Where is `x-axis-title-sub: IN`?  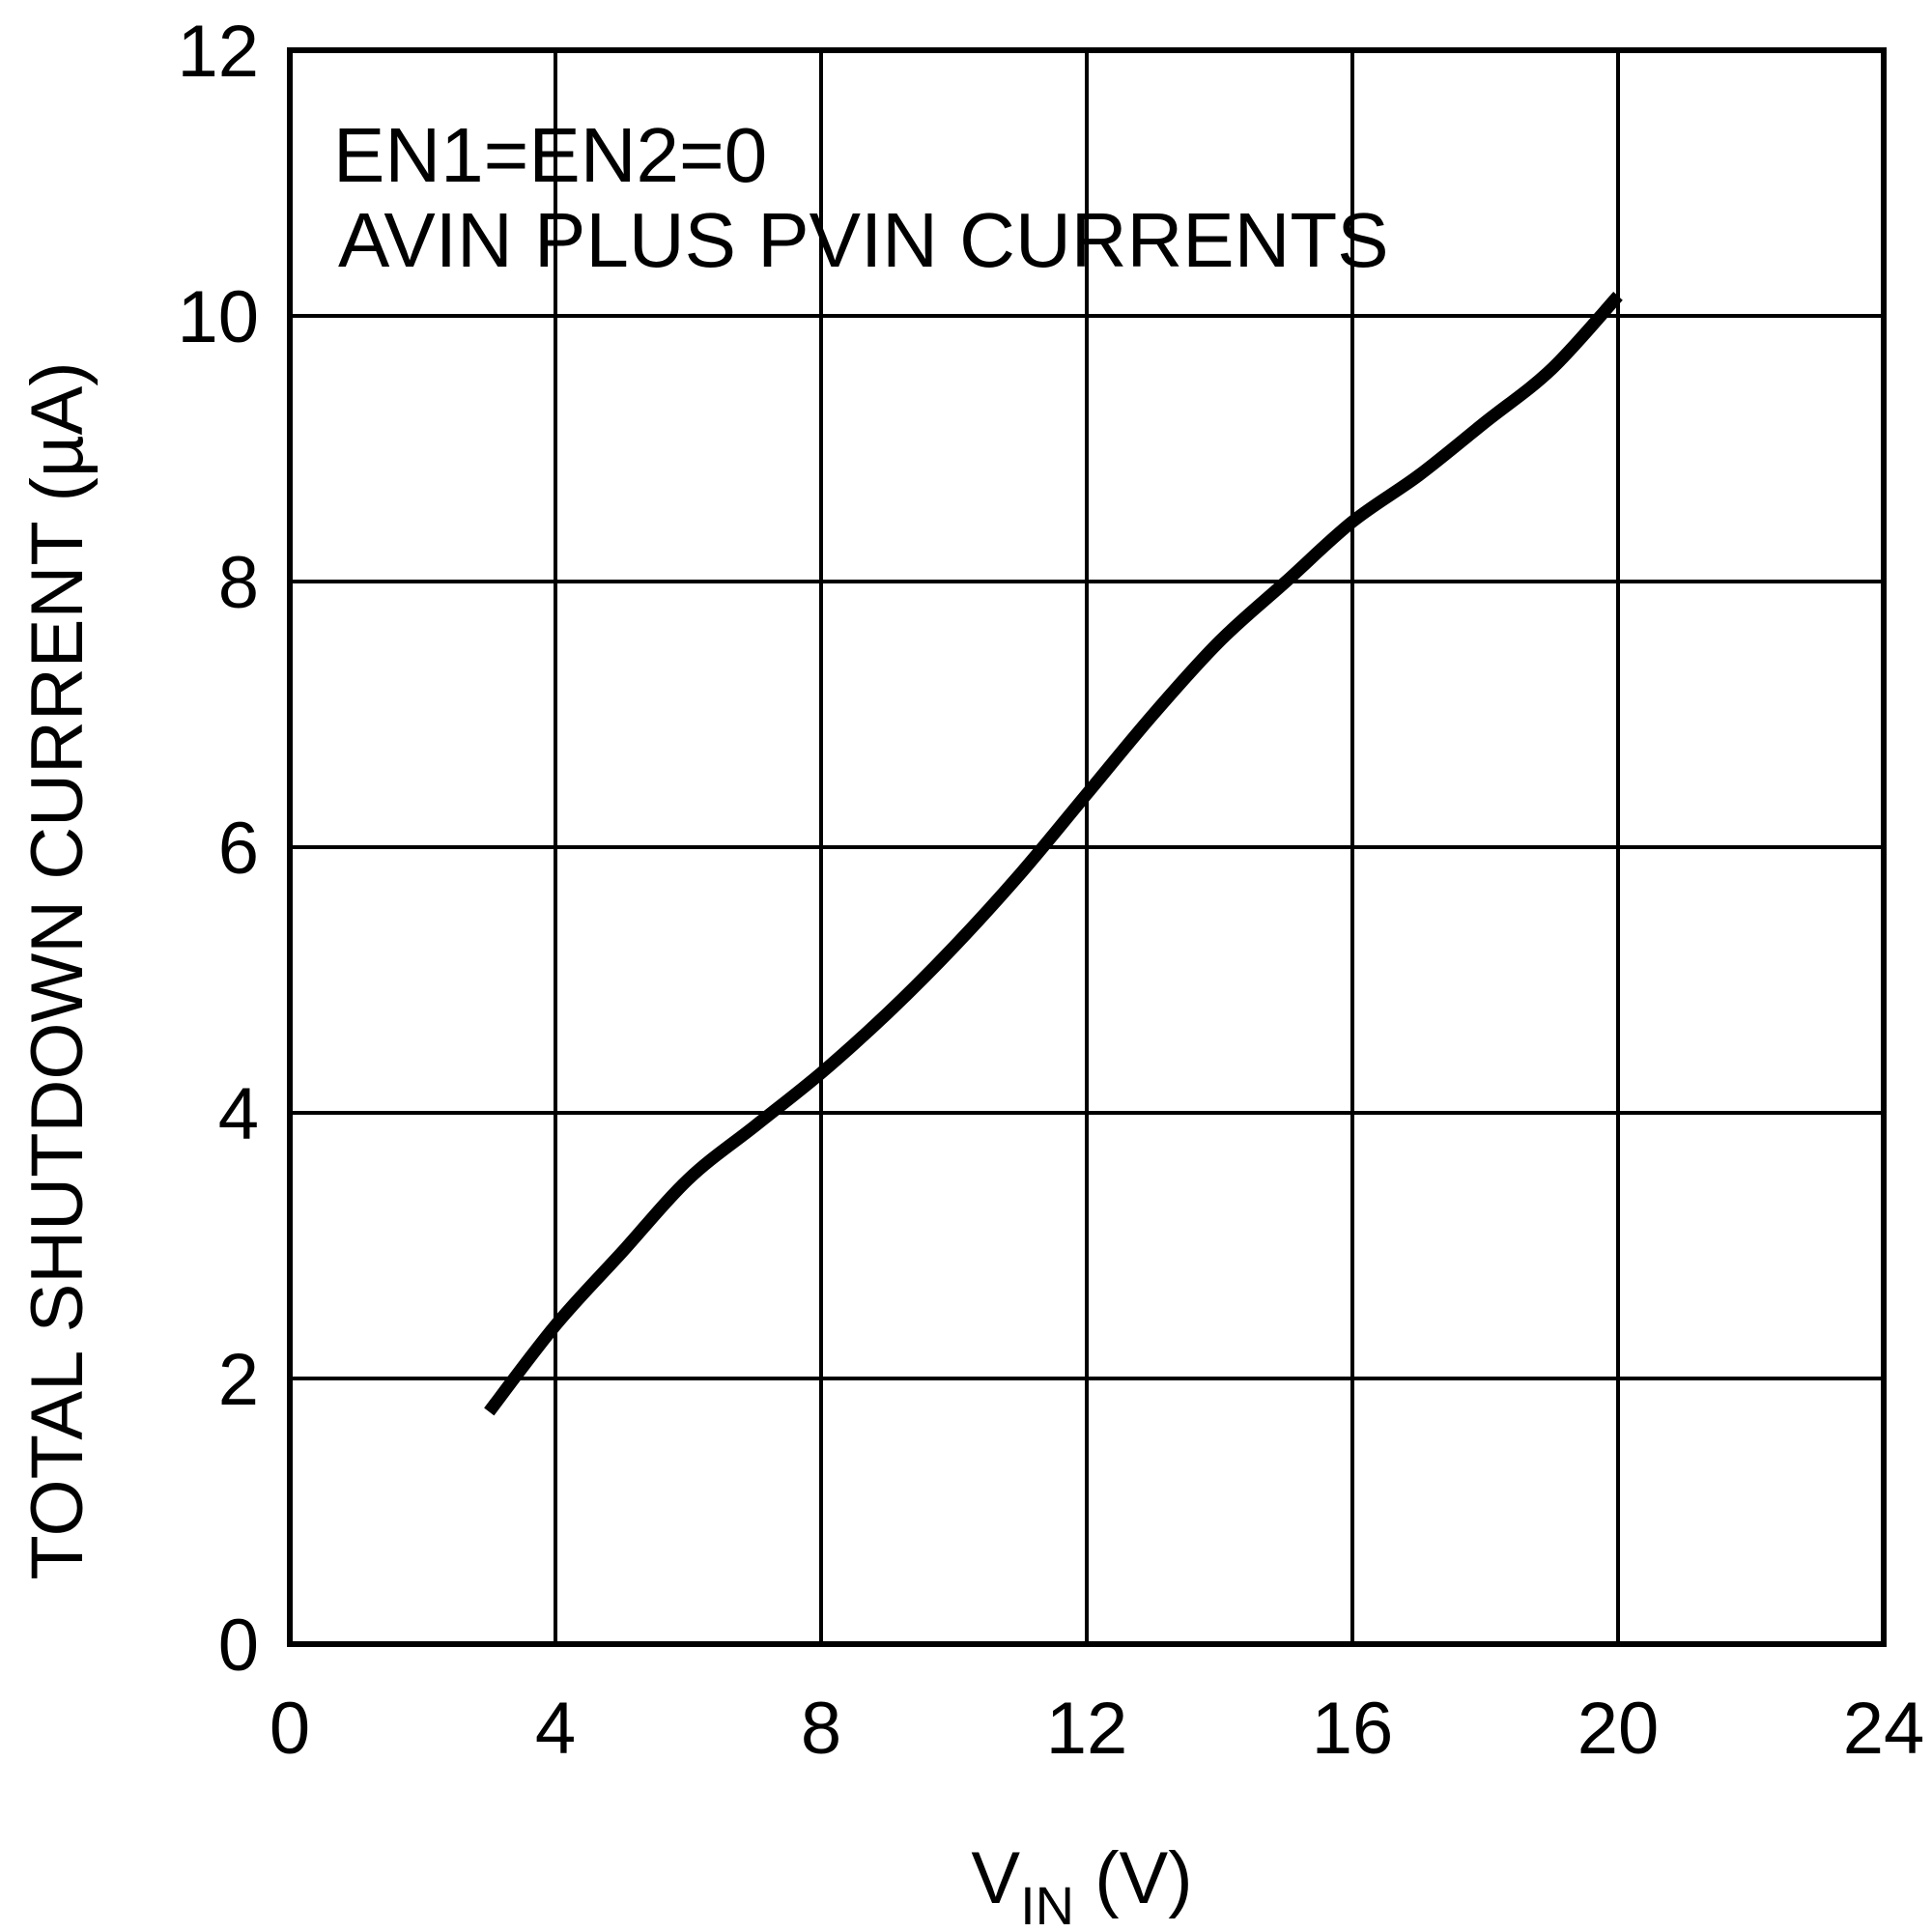
x-axis-title-sub: IN is located at coordinates (1047, 1903).